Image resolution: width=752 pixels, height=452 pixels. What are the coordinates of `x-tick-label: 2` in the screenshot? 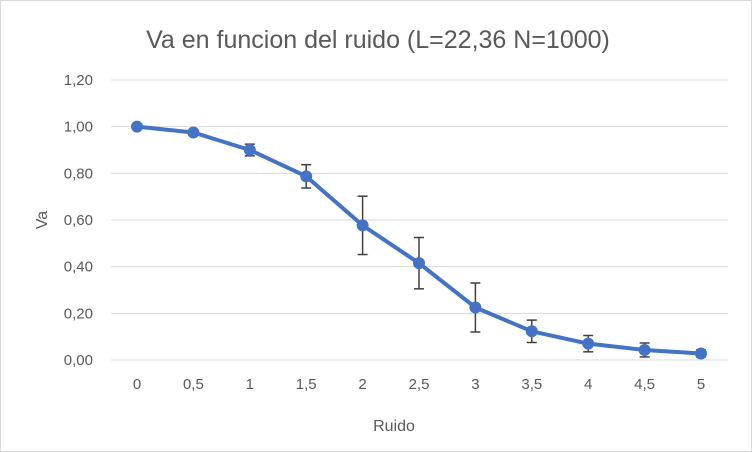 It's located at (362, 384).